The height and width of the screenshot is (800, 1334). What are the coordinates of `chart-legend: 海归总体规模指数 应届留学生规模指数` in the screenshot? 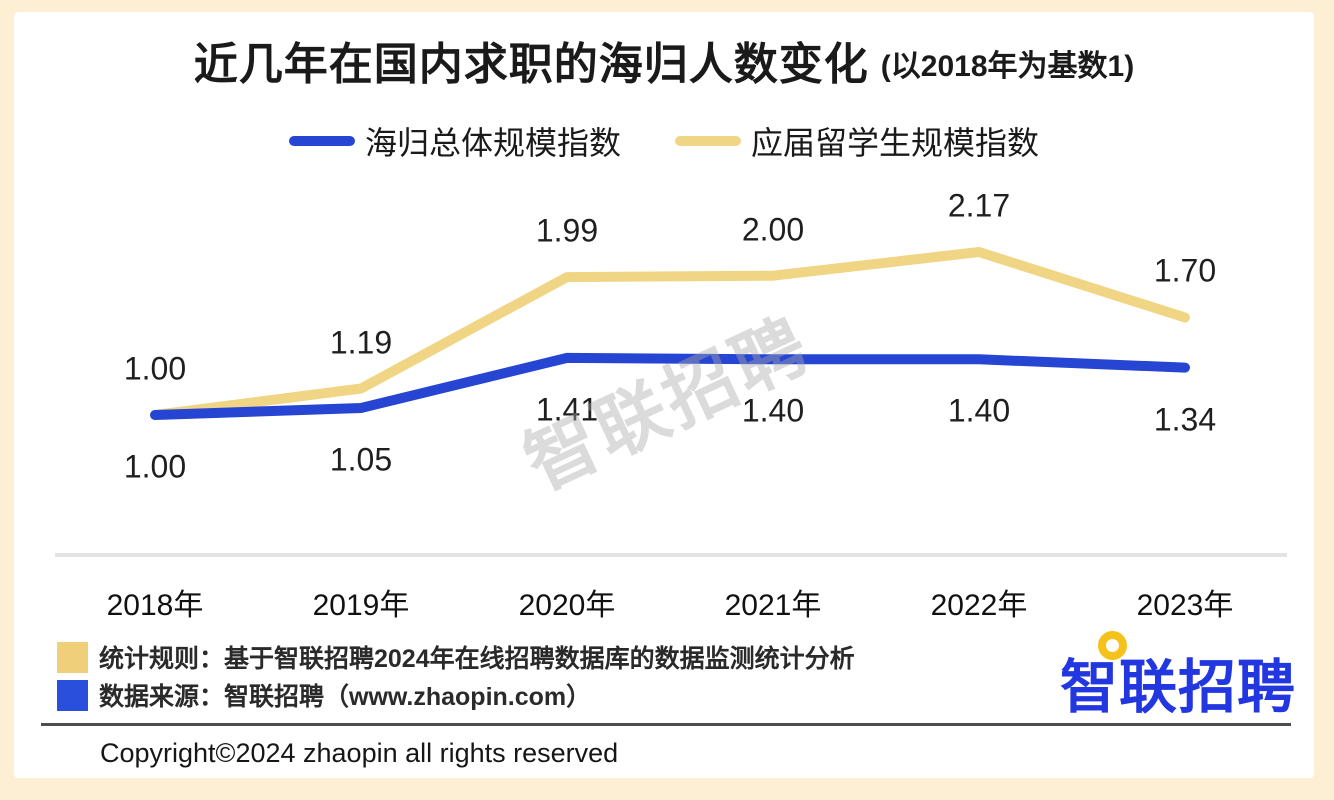 It's located at (664, 141).